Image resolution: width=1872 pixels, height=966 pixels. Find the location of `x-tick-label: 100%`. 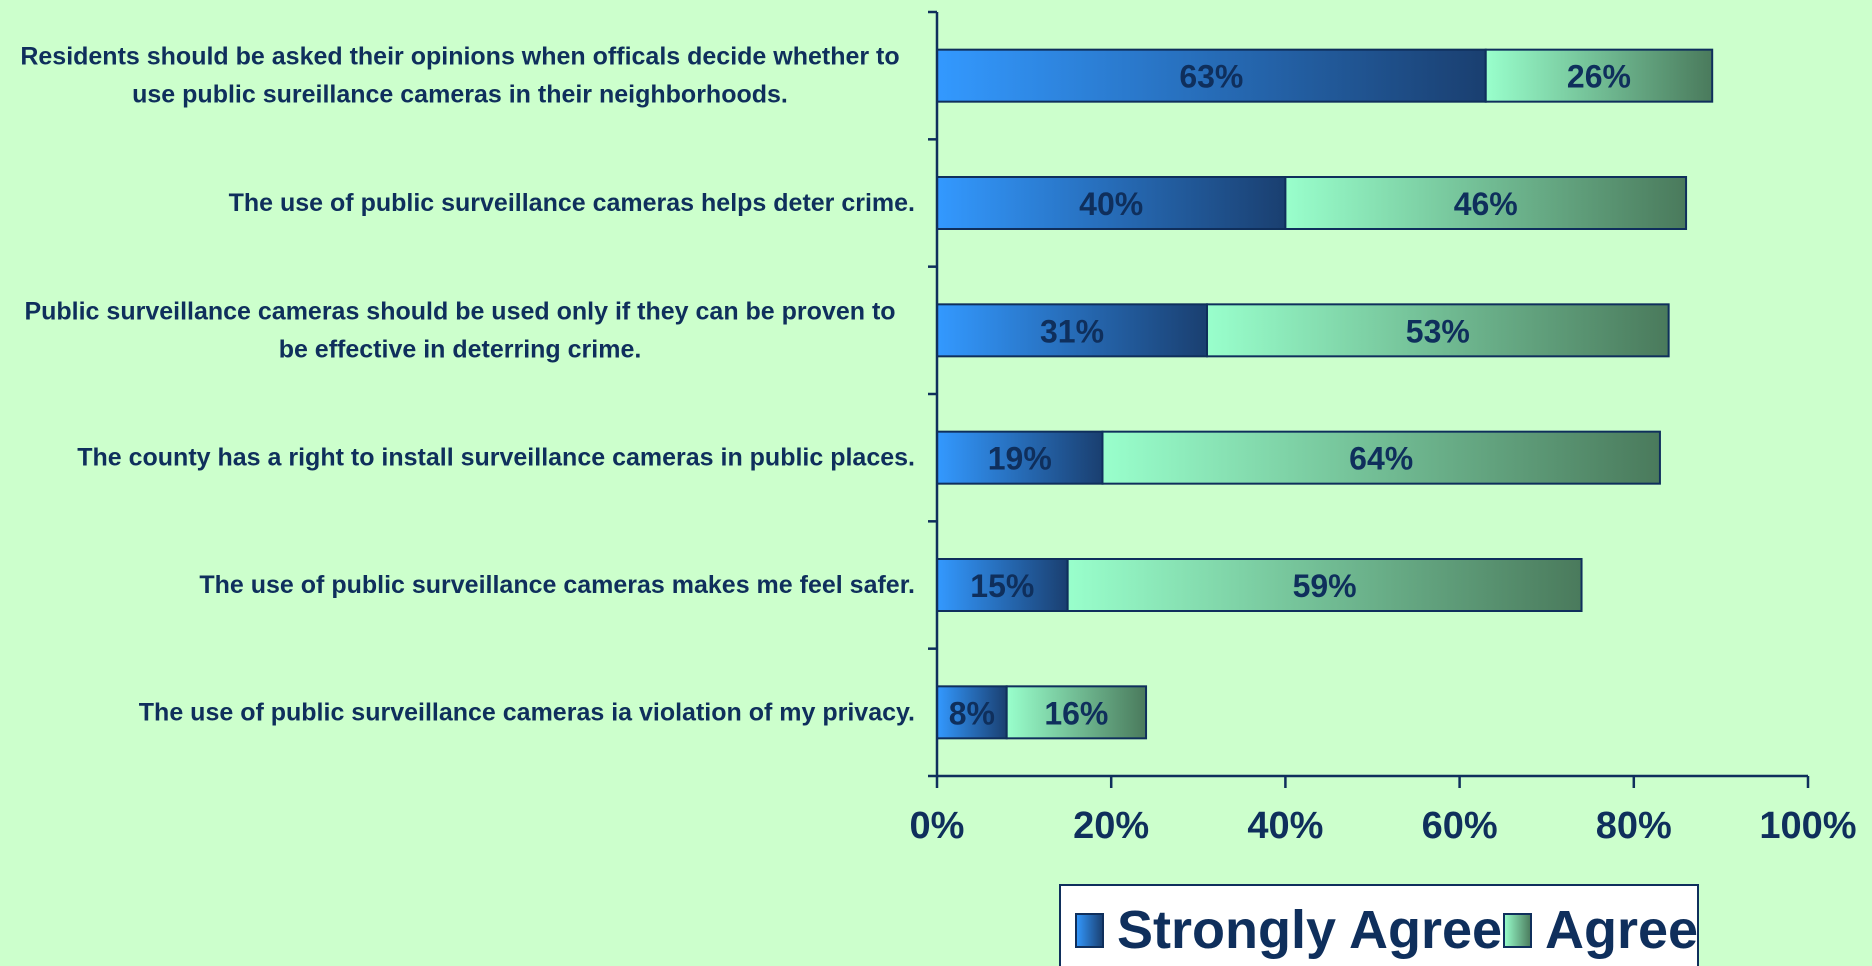

x-tick-label: 100% is located at coordinates (1807, 826).